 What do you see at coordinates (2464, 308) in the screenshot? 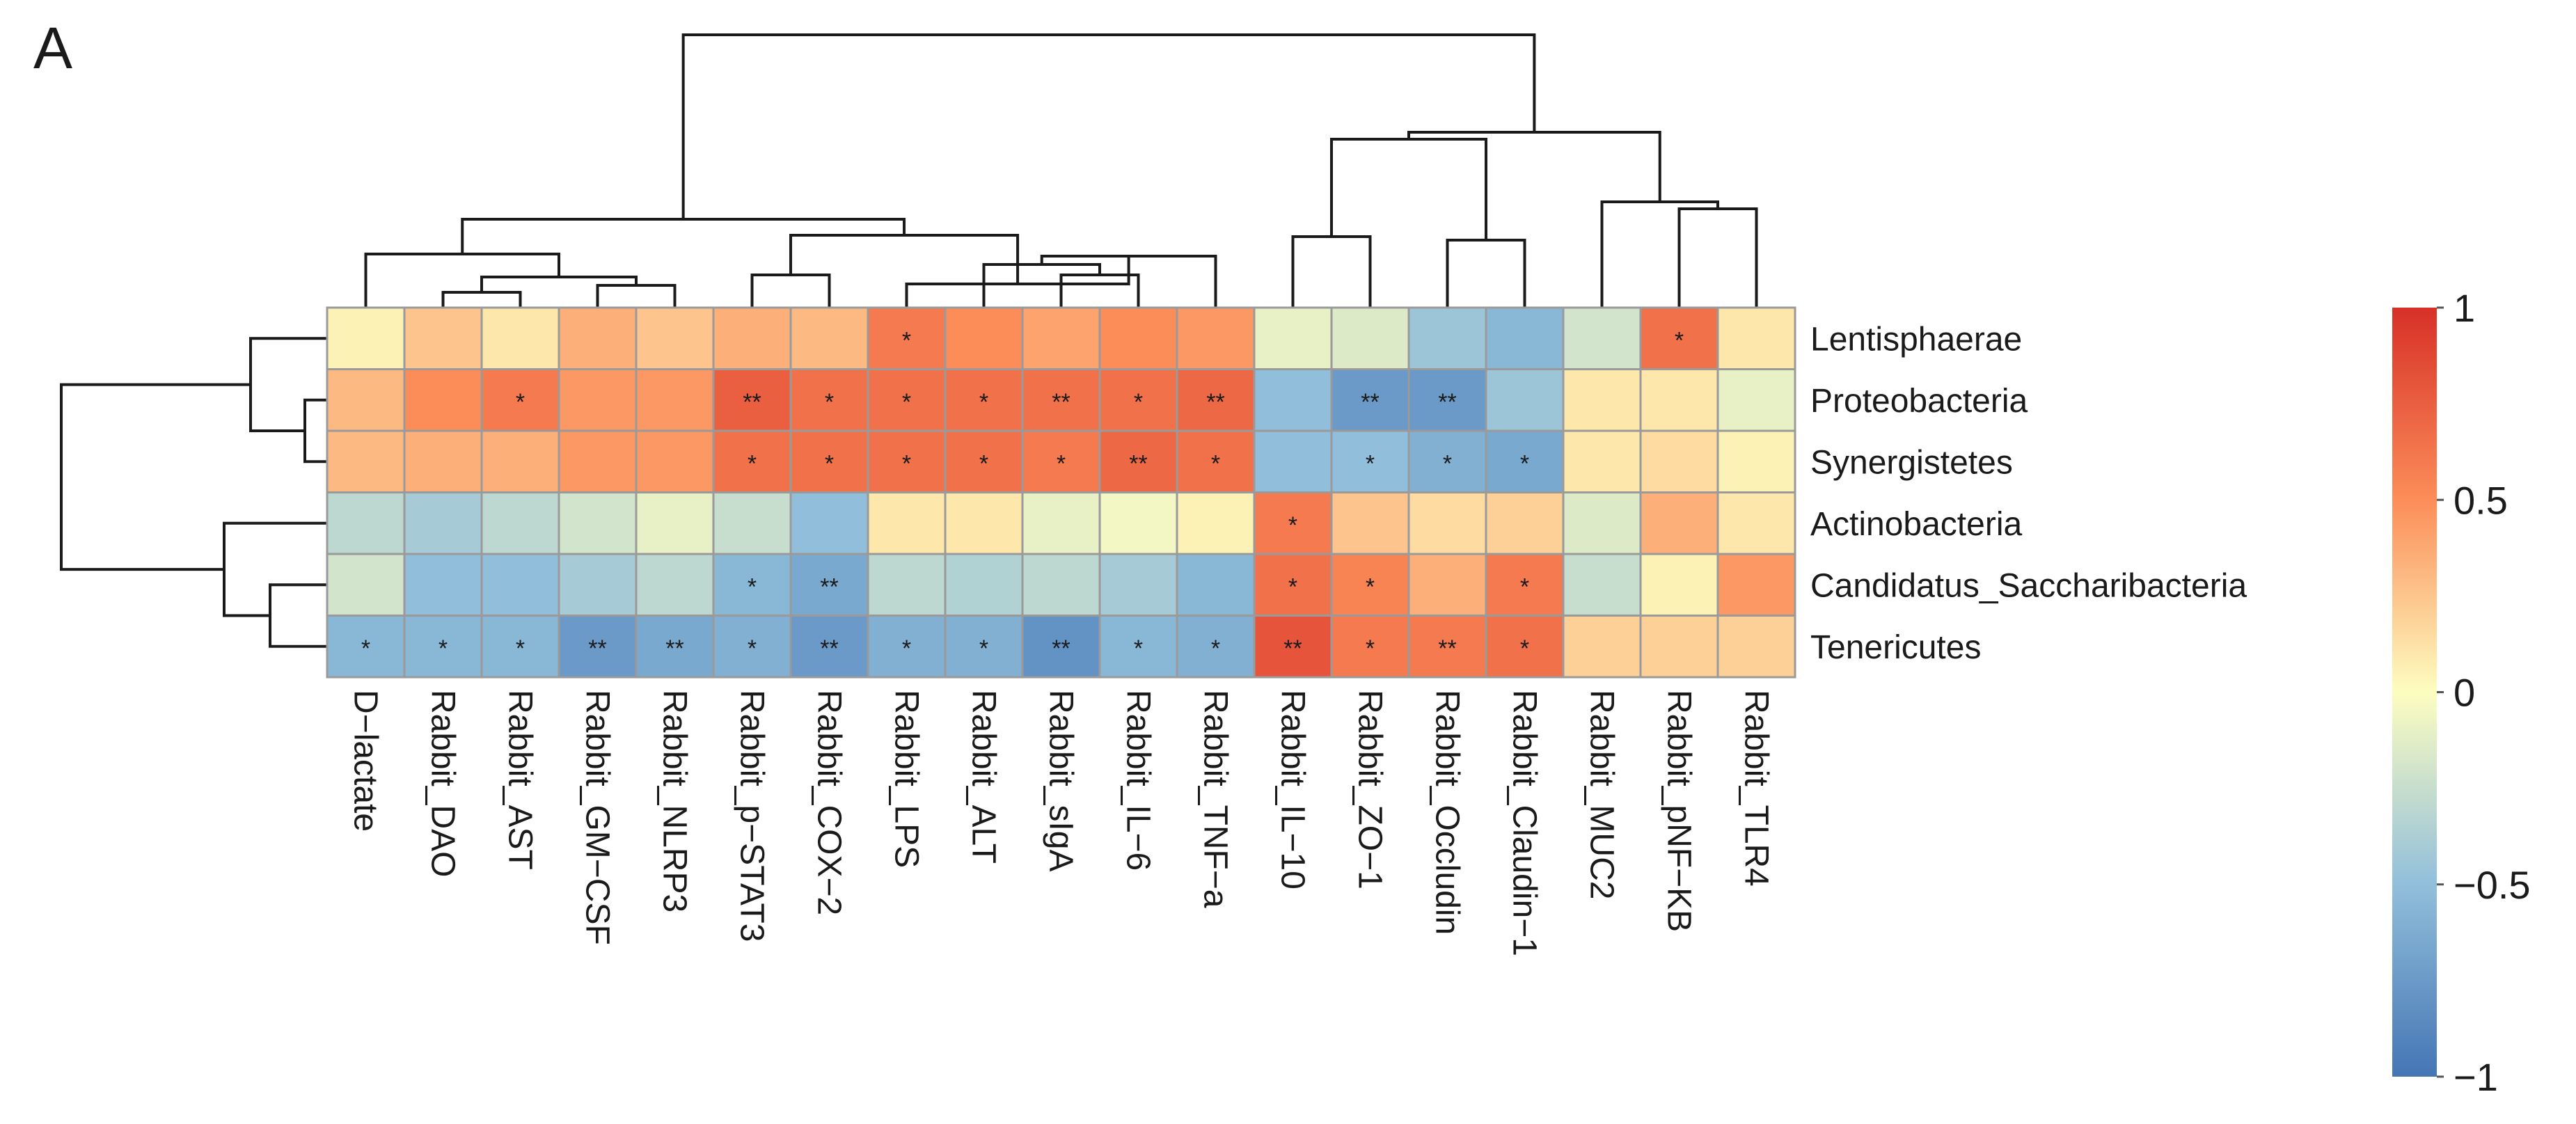
I see `colorbar-tick-label: 1` at bounding box center [2464, 308].